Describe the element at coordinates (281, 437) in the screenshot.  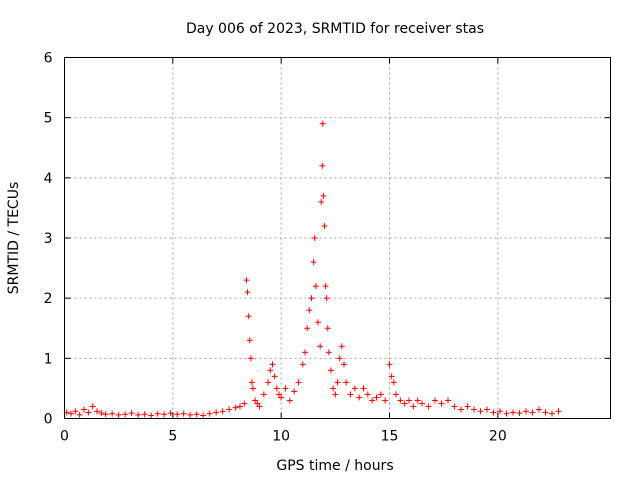
I see `x-tick-label: 10` at that location.